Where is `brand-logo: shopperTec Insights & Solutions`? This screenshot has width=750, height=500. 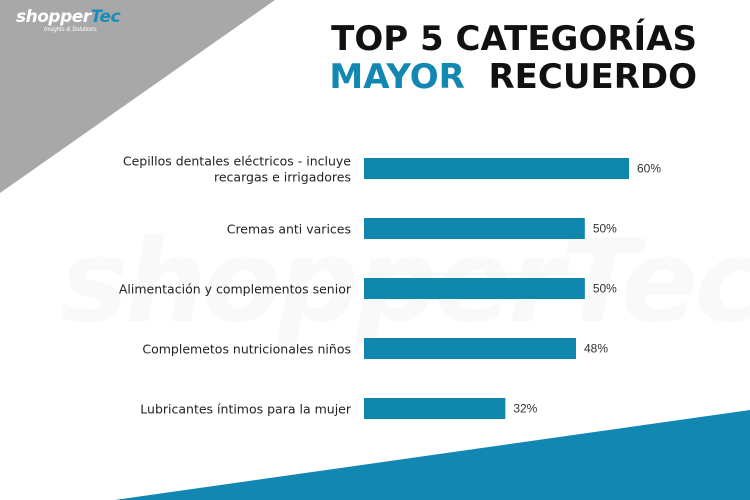 brand-logo: shopperTec Insights & Solutions is located at coordinates (71, 20).